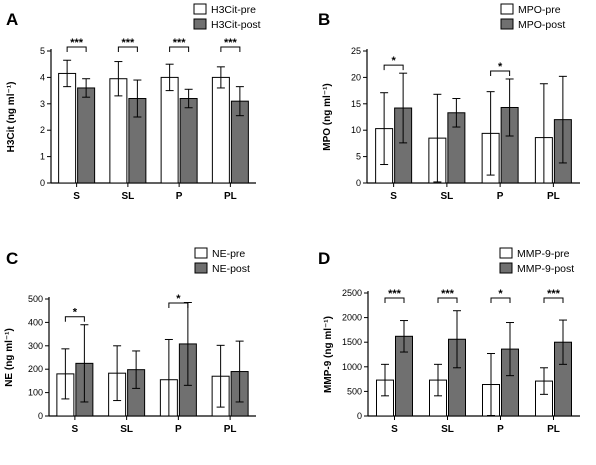 The height and width of the screenshot is (465, 596). What do you see at coordinates (328, 354) in the screenshot?
I see `y-axis-label: MMP-9 (ng ml⁻¹)` at bounding box center [328, 354].